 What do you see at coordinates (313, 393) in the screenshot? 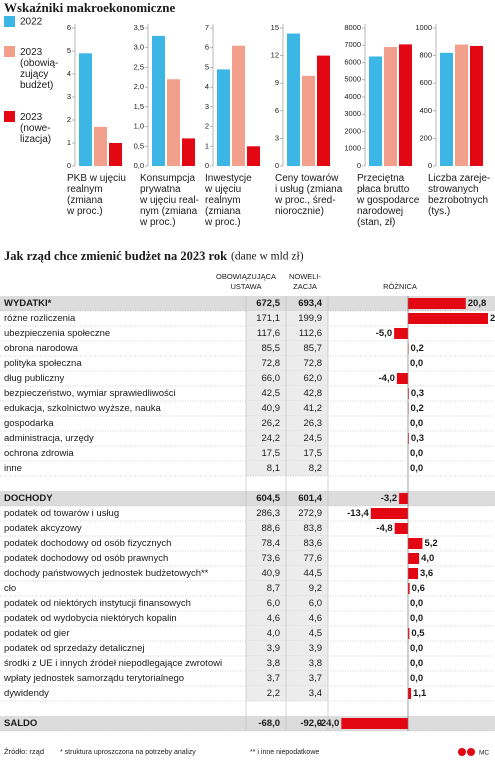
I see `revised-value: 42,8` at bounding box center [313, 393].